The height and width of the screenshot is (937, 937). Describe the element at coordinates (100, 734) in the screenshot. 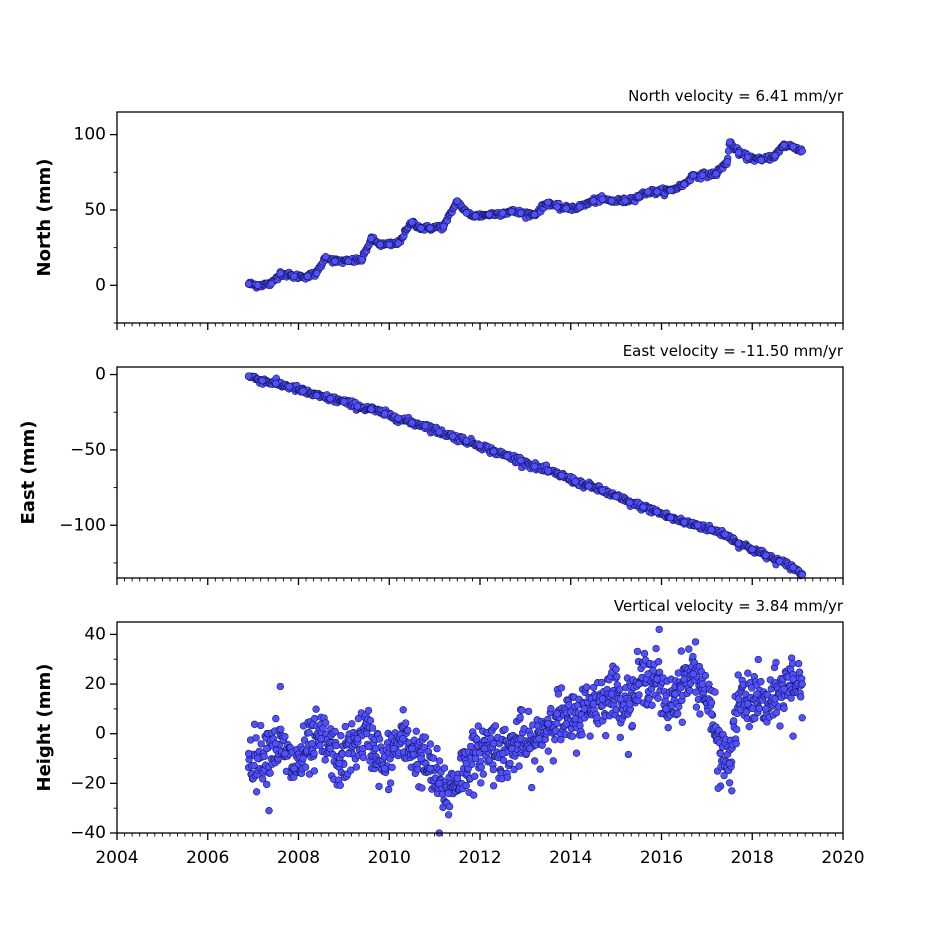

I see `y-tick-label: 0` at that location.